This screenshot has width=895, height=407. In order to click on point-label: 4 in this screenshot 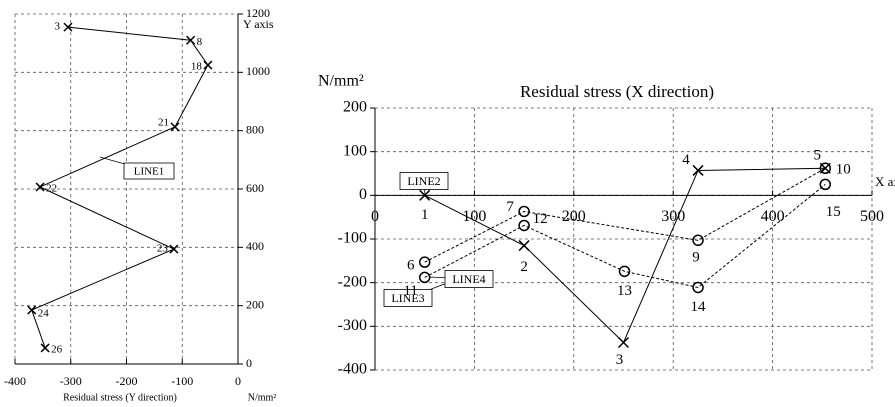, I will do `click(686, 160)`.